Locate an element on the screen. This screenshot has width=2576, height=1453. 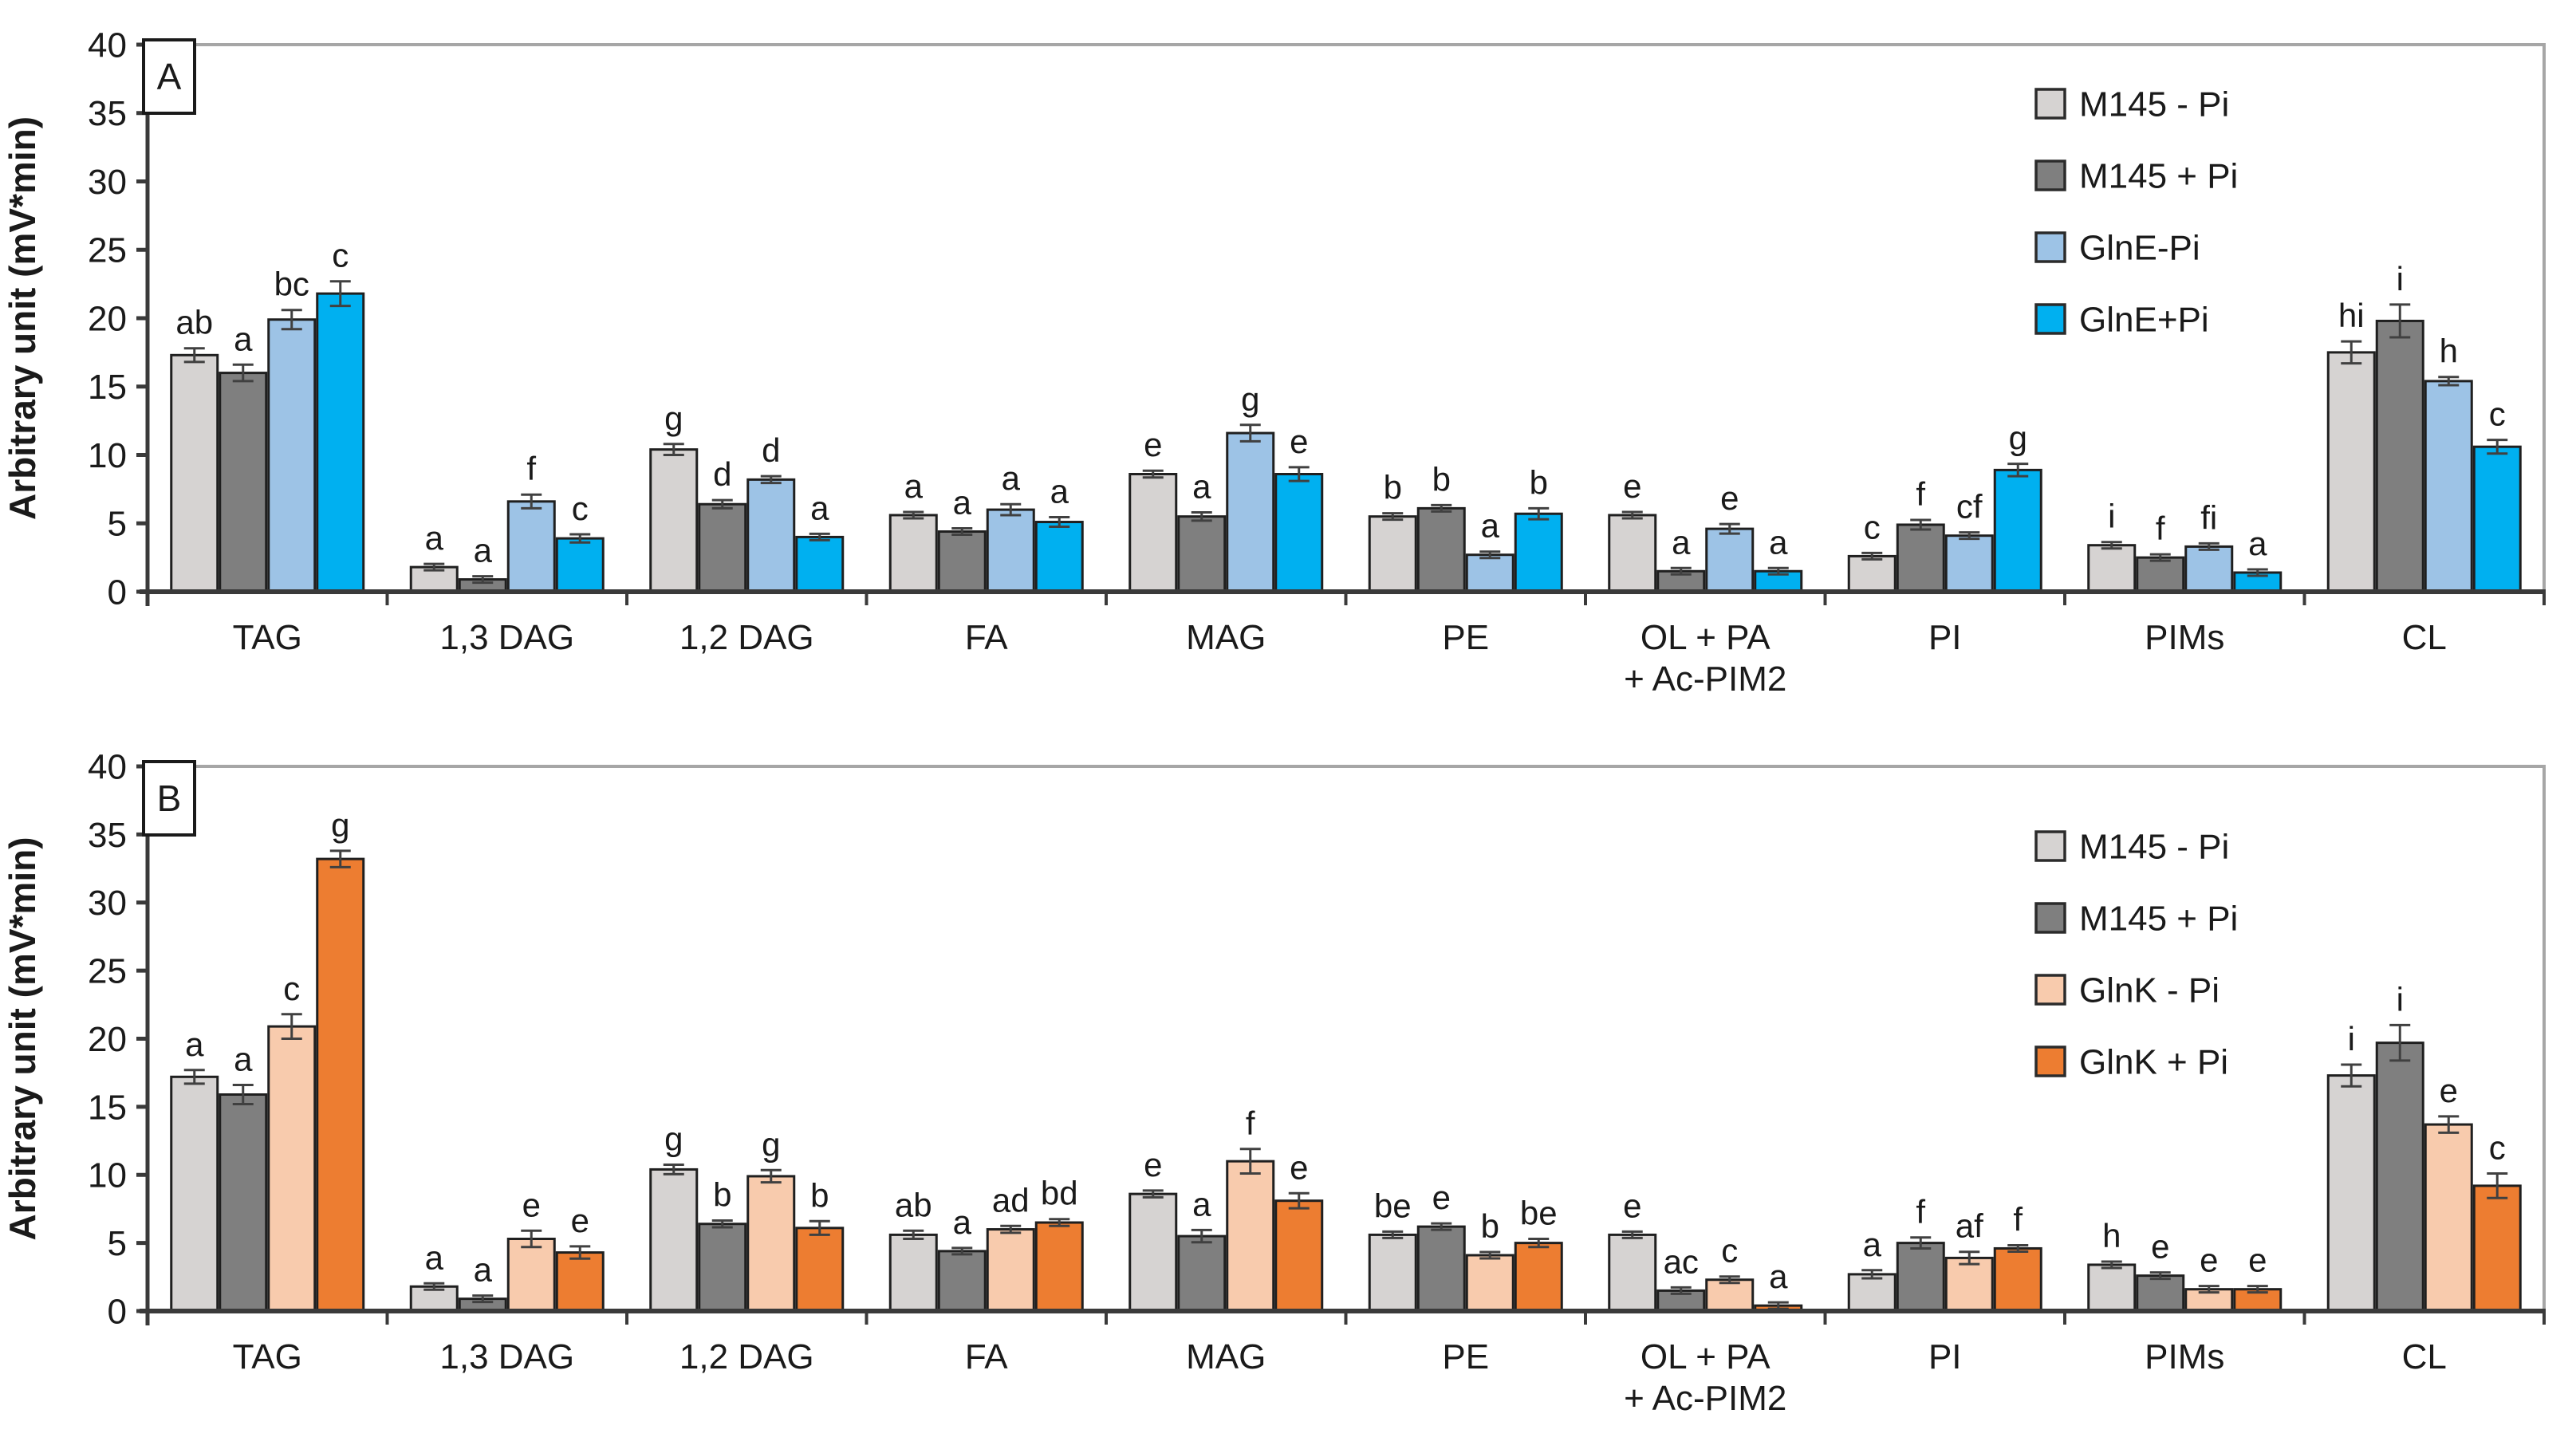
significance-letter: d is located at coordinates (722, 474).